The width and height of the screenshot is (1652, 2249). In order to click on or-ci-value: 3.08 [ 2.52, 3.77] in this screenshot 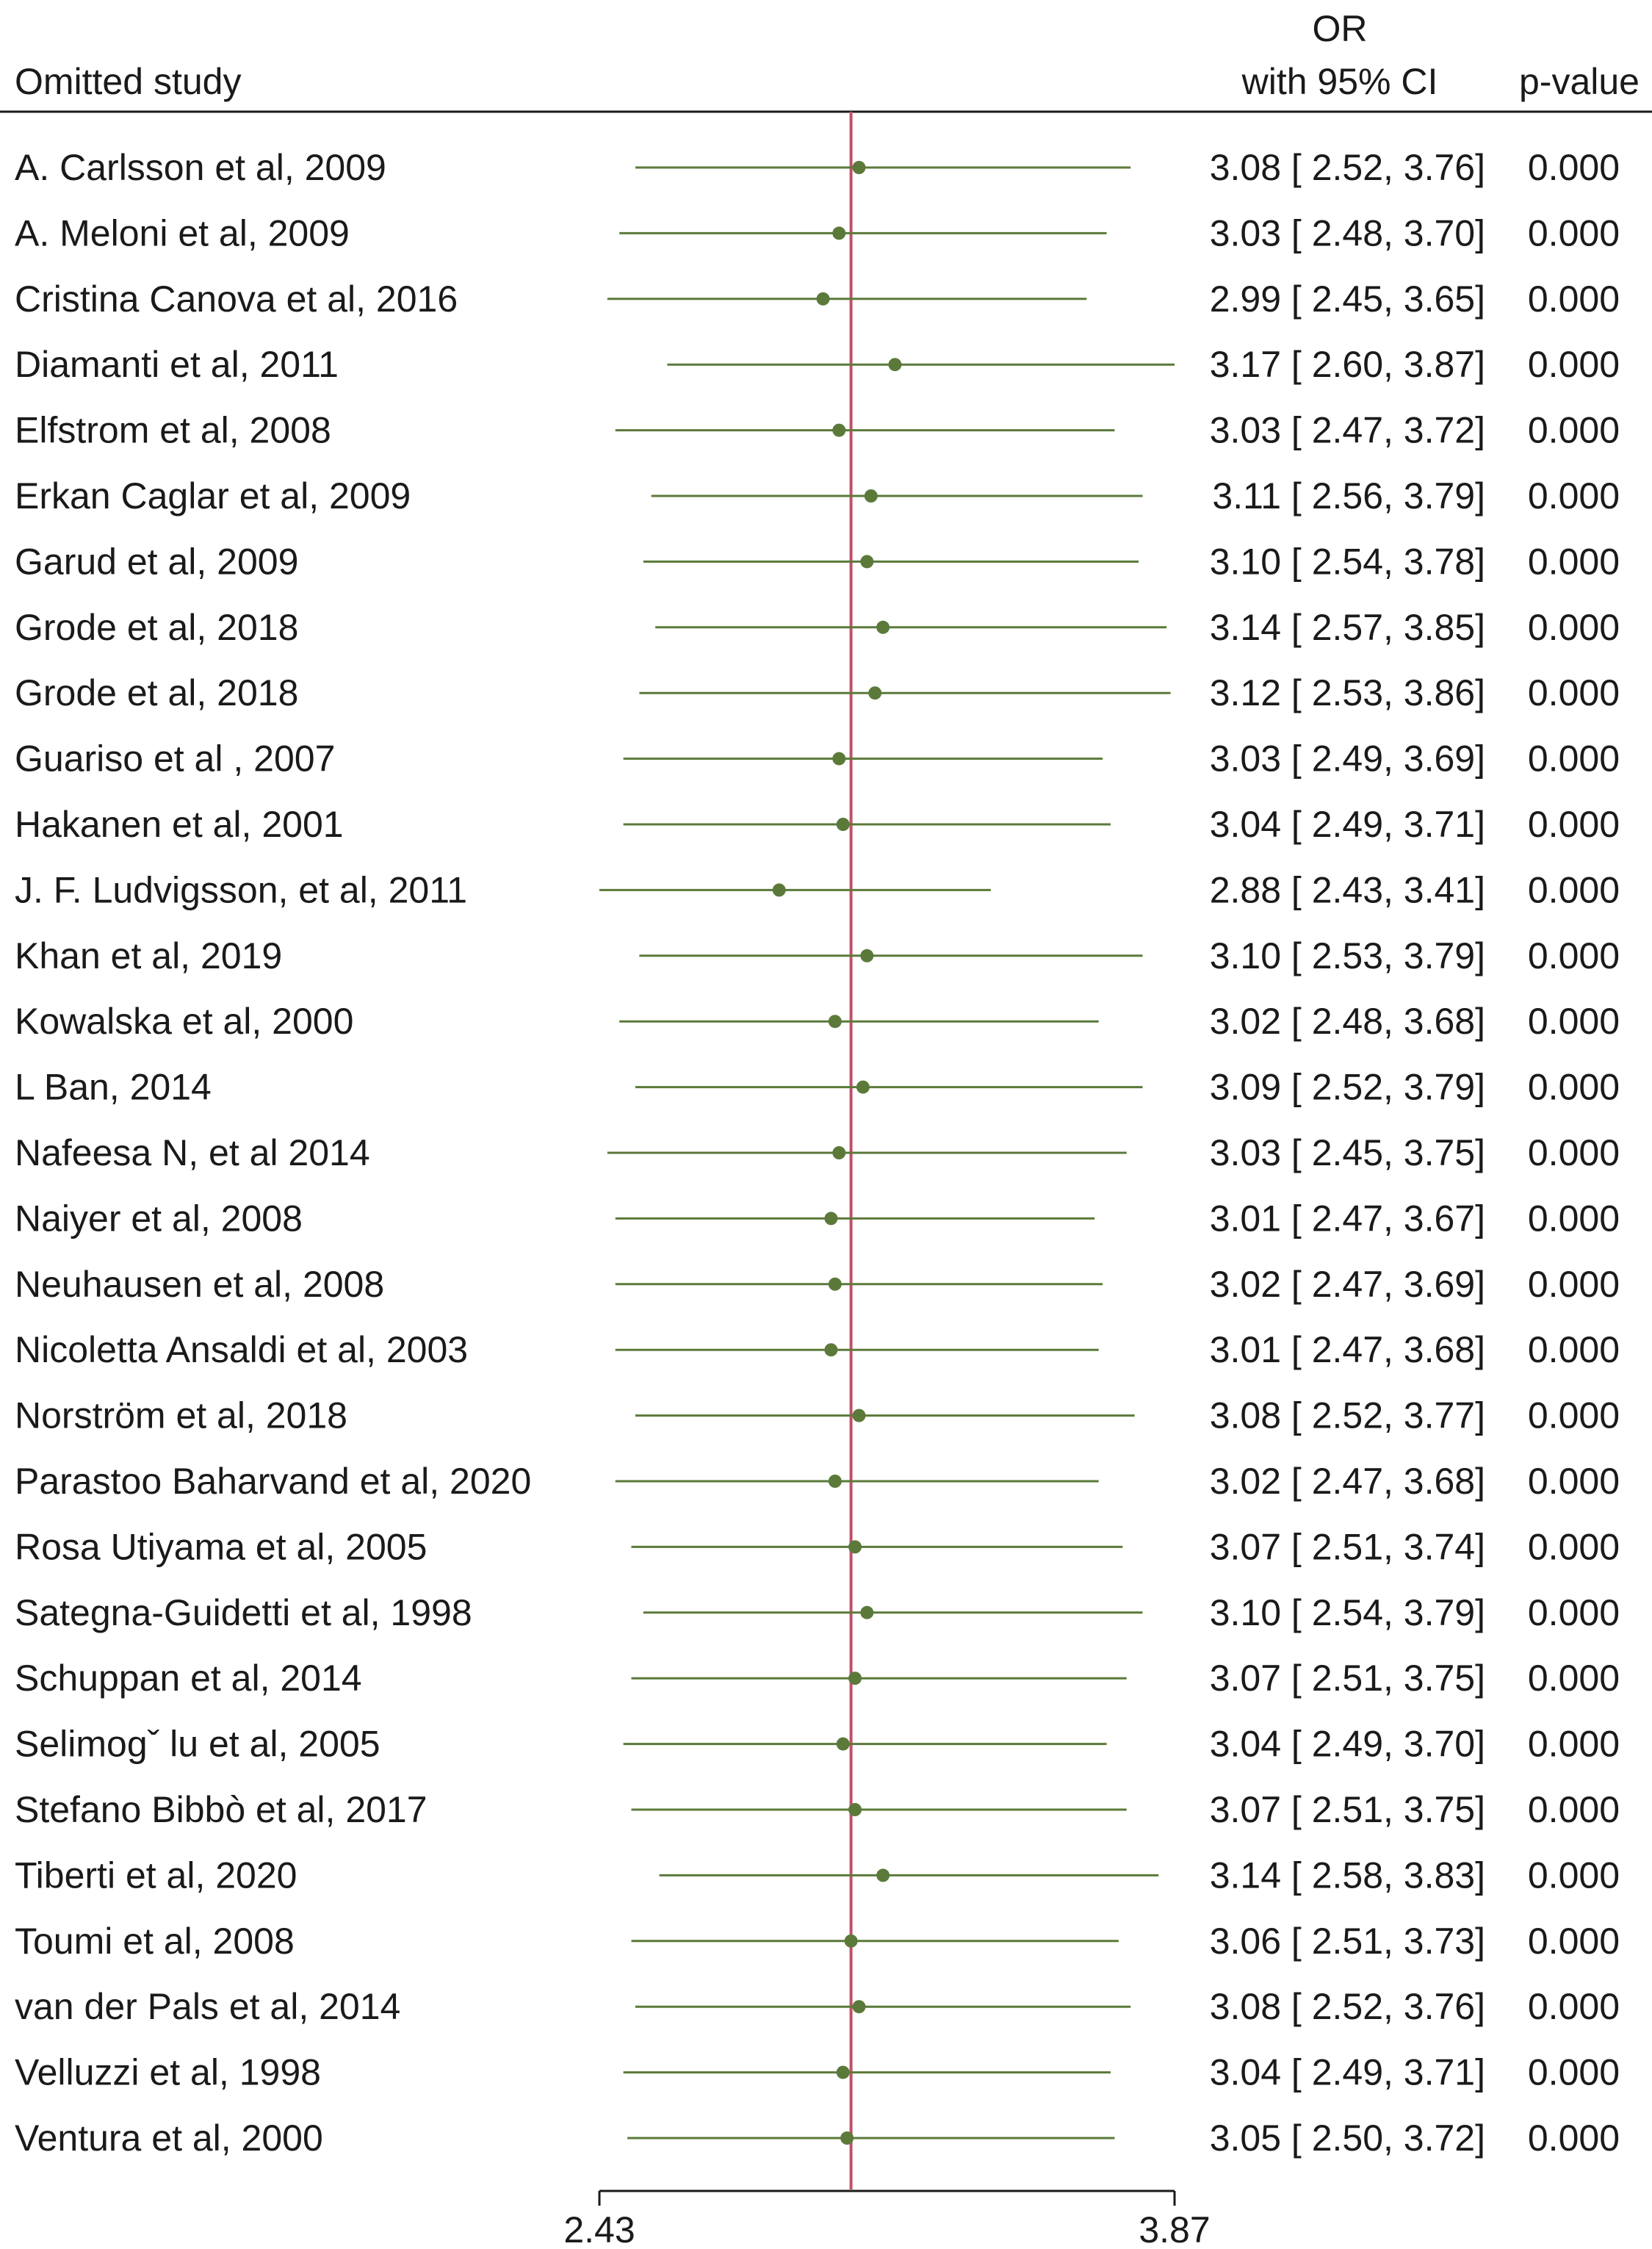, I will do `click(1347, 1415)`.